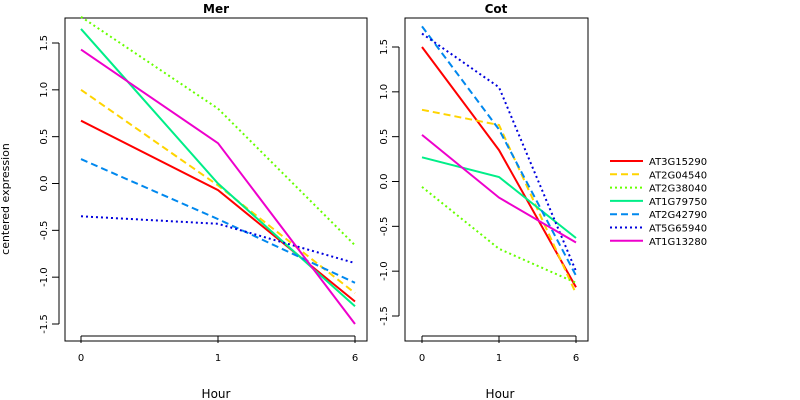  Describe the element at coordinates (678, 175) in the screenshot. I see `legend-label: AT2G04540` at that location.